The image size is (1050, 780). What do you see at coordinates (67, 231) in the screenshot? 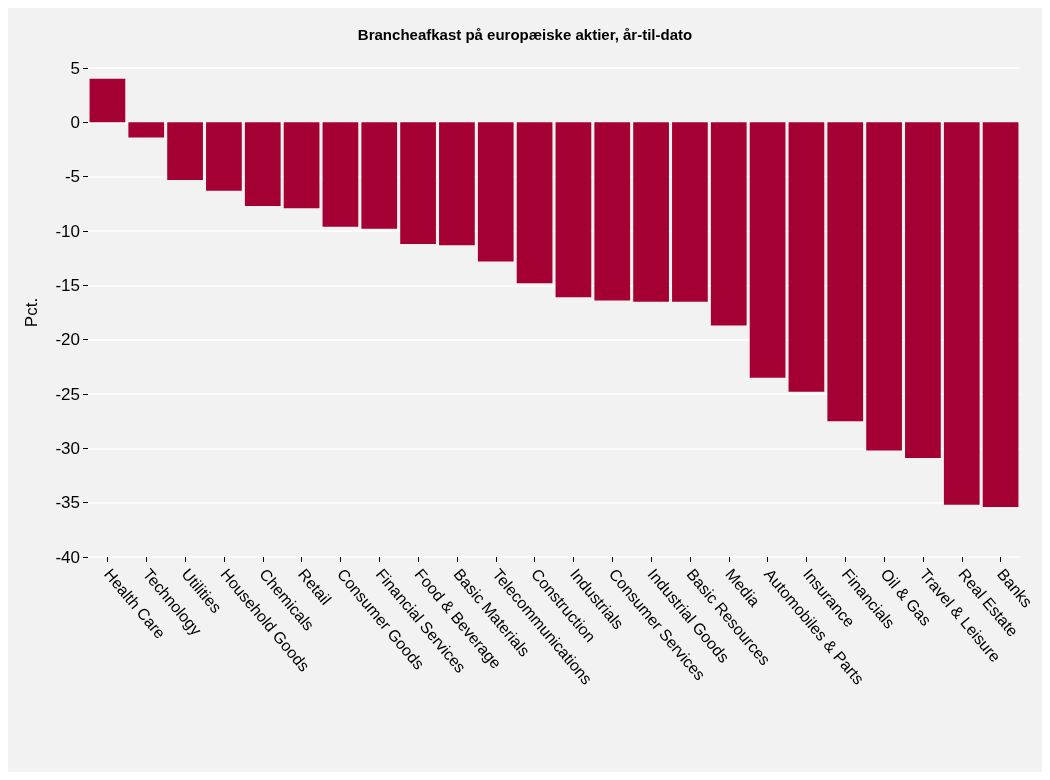
I see `y-tick-label: -10` at bounding box center [67, 231].